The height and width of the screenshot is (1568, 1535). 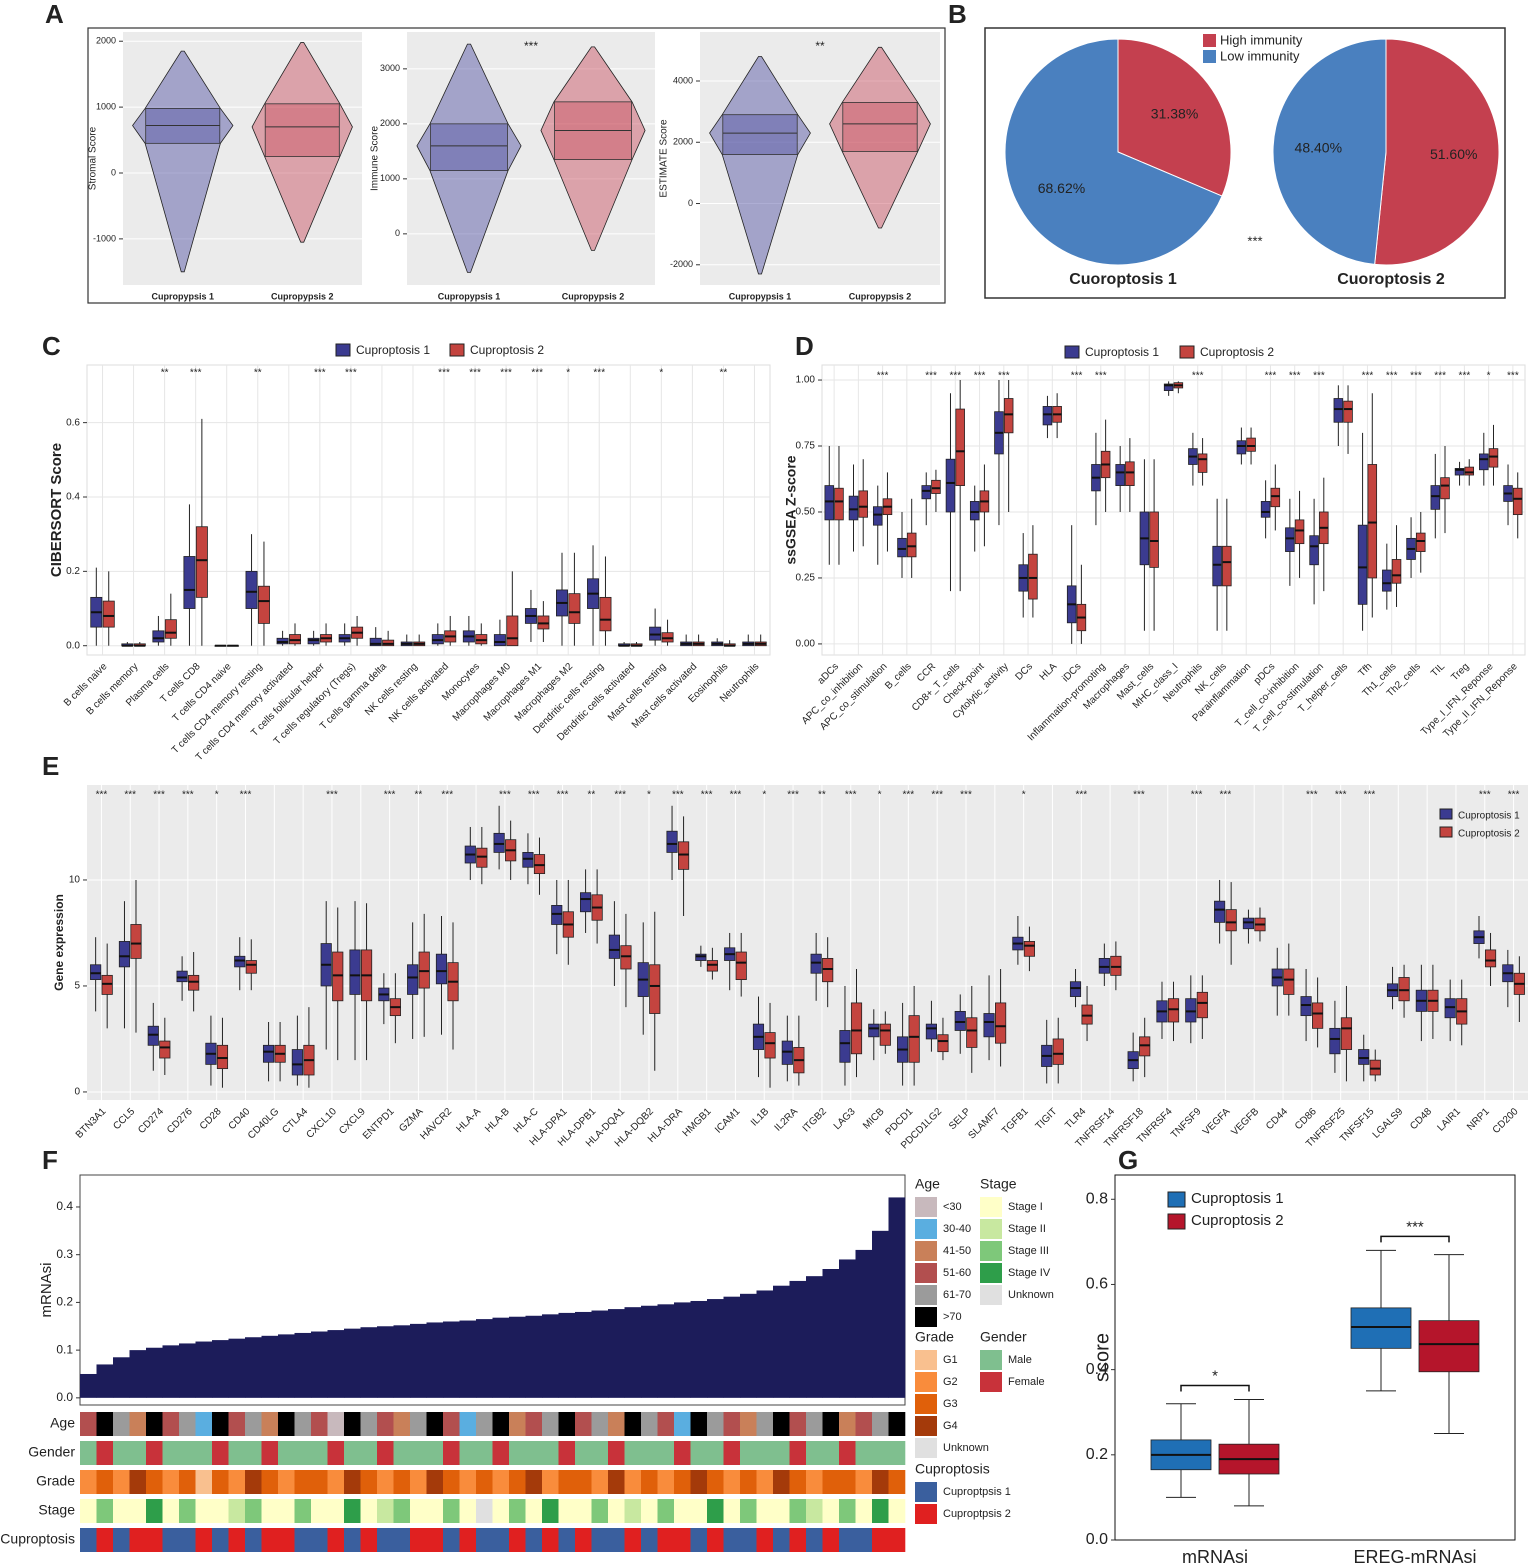 I want to click on legend-label: Cuproptpsis 1, so click(x=977, y=1492).